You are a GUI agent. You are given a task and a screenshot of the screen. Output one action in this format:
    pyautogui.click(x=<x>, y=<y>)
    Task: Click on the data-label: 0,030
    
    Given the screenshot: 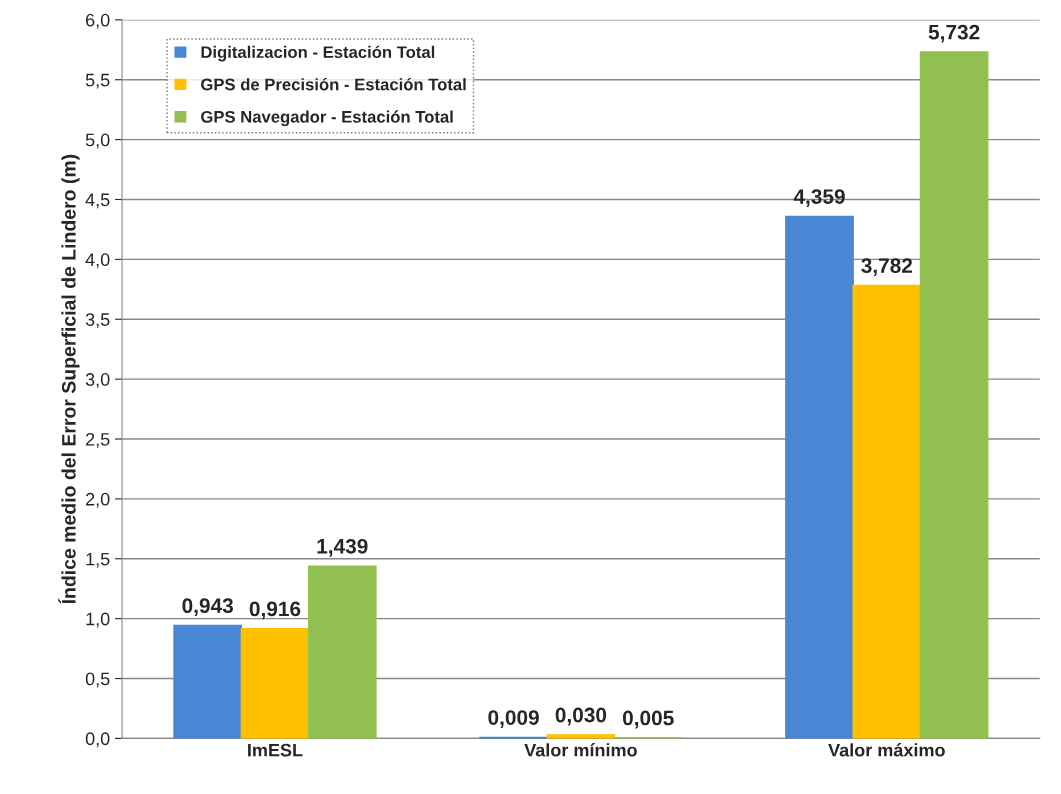 What is the action you would take?
    pyautogui.click(x=581, y=716)
    